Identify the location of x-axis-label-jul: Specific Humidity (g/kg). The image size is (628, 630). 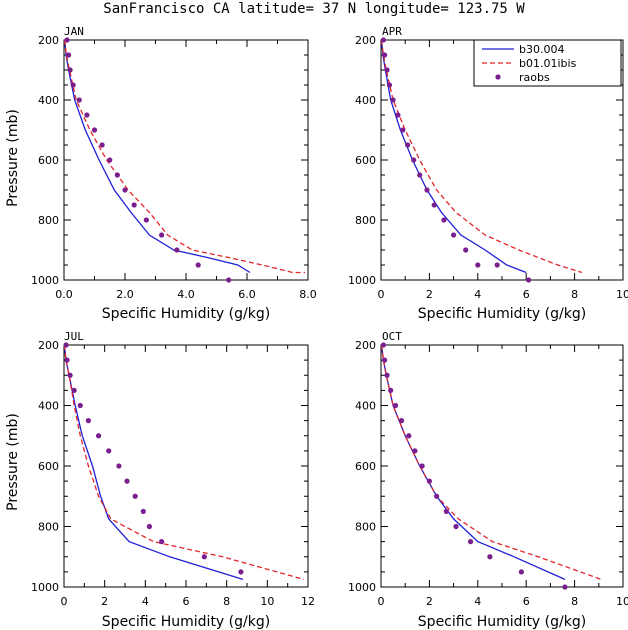
(186, 622).